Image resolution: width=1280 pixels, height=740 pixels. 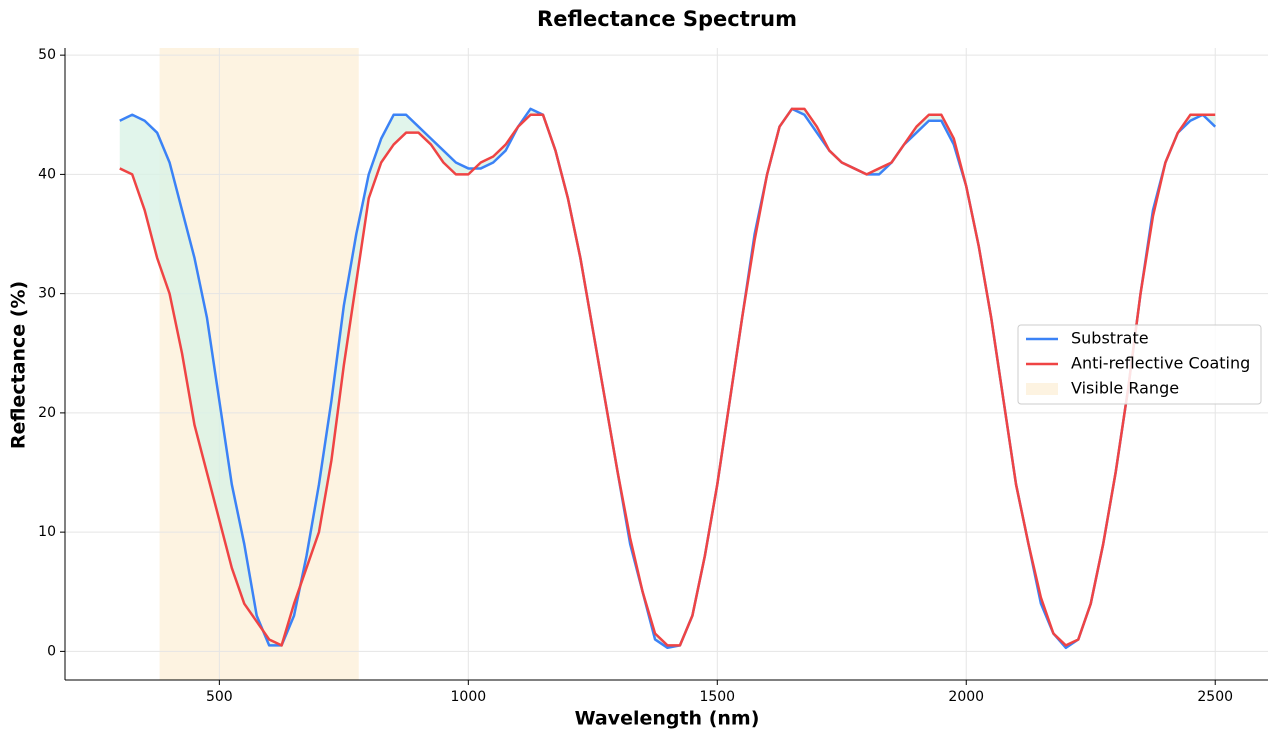 I want to click on y-tick-label: 30, so click(x=47, y=294).